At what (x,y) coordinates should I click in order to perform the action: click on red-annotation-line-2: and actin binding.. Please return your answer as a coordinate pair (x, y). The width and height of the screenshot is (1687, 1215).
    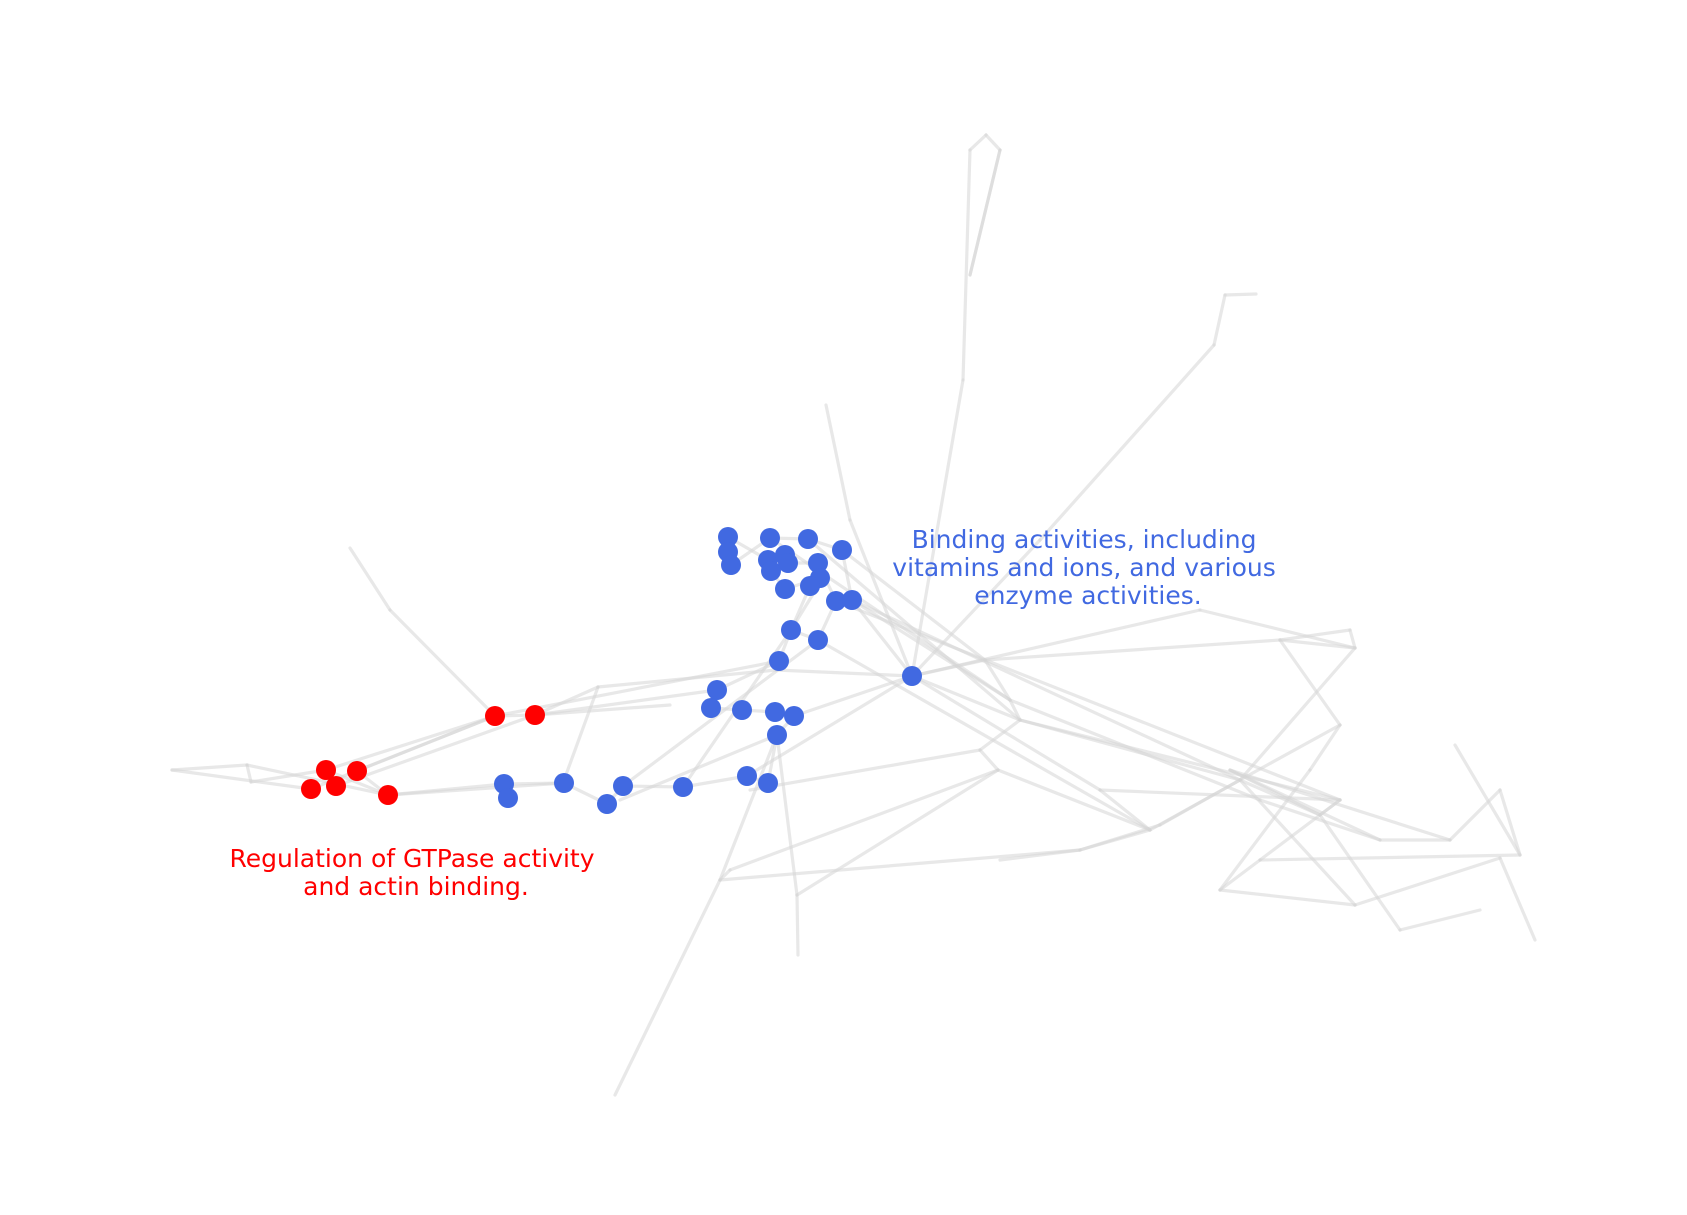
    Looking at the image, I should click on (416, 886).